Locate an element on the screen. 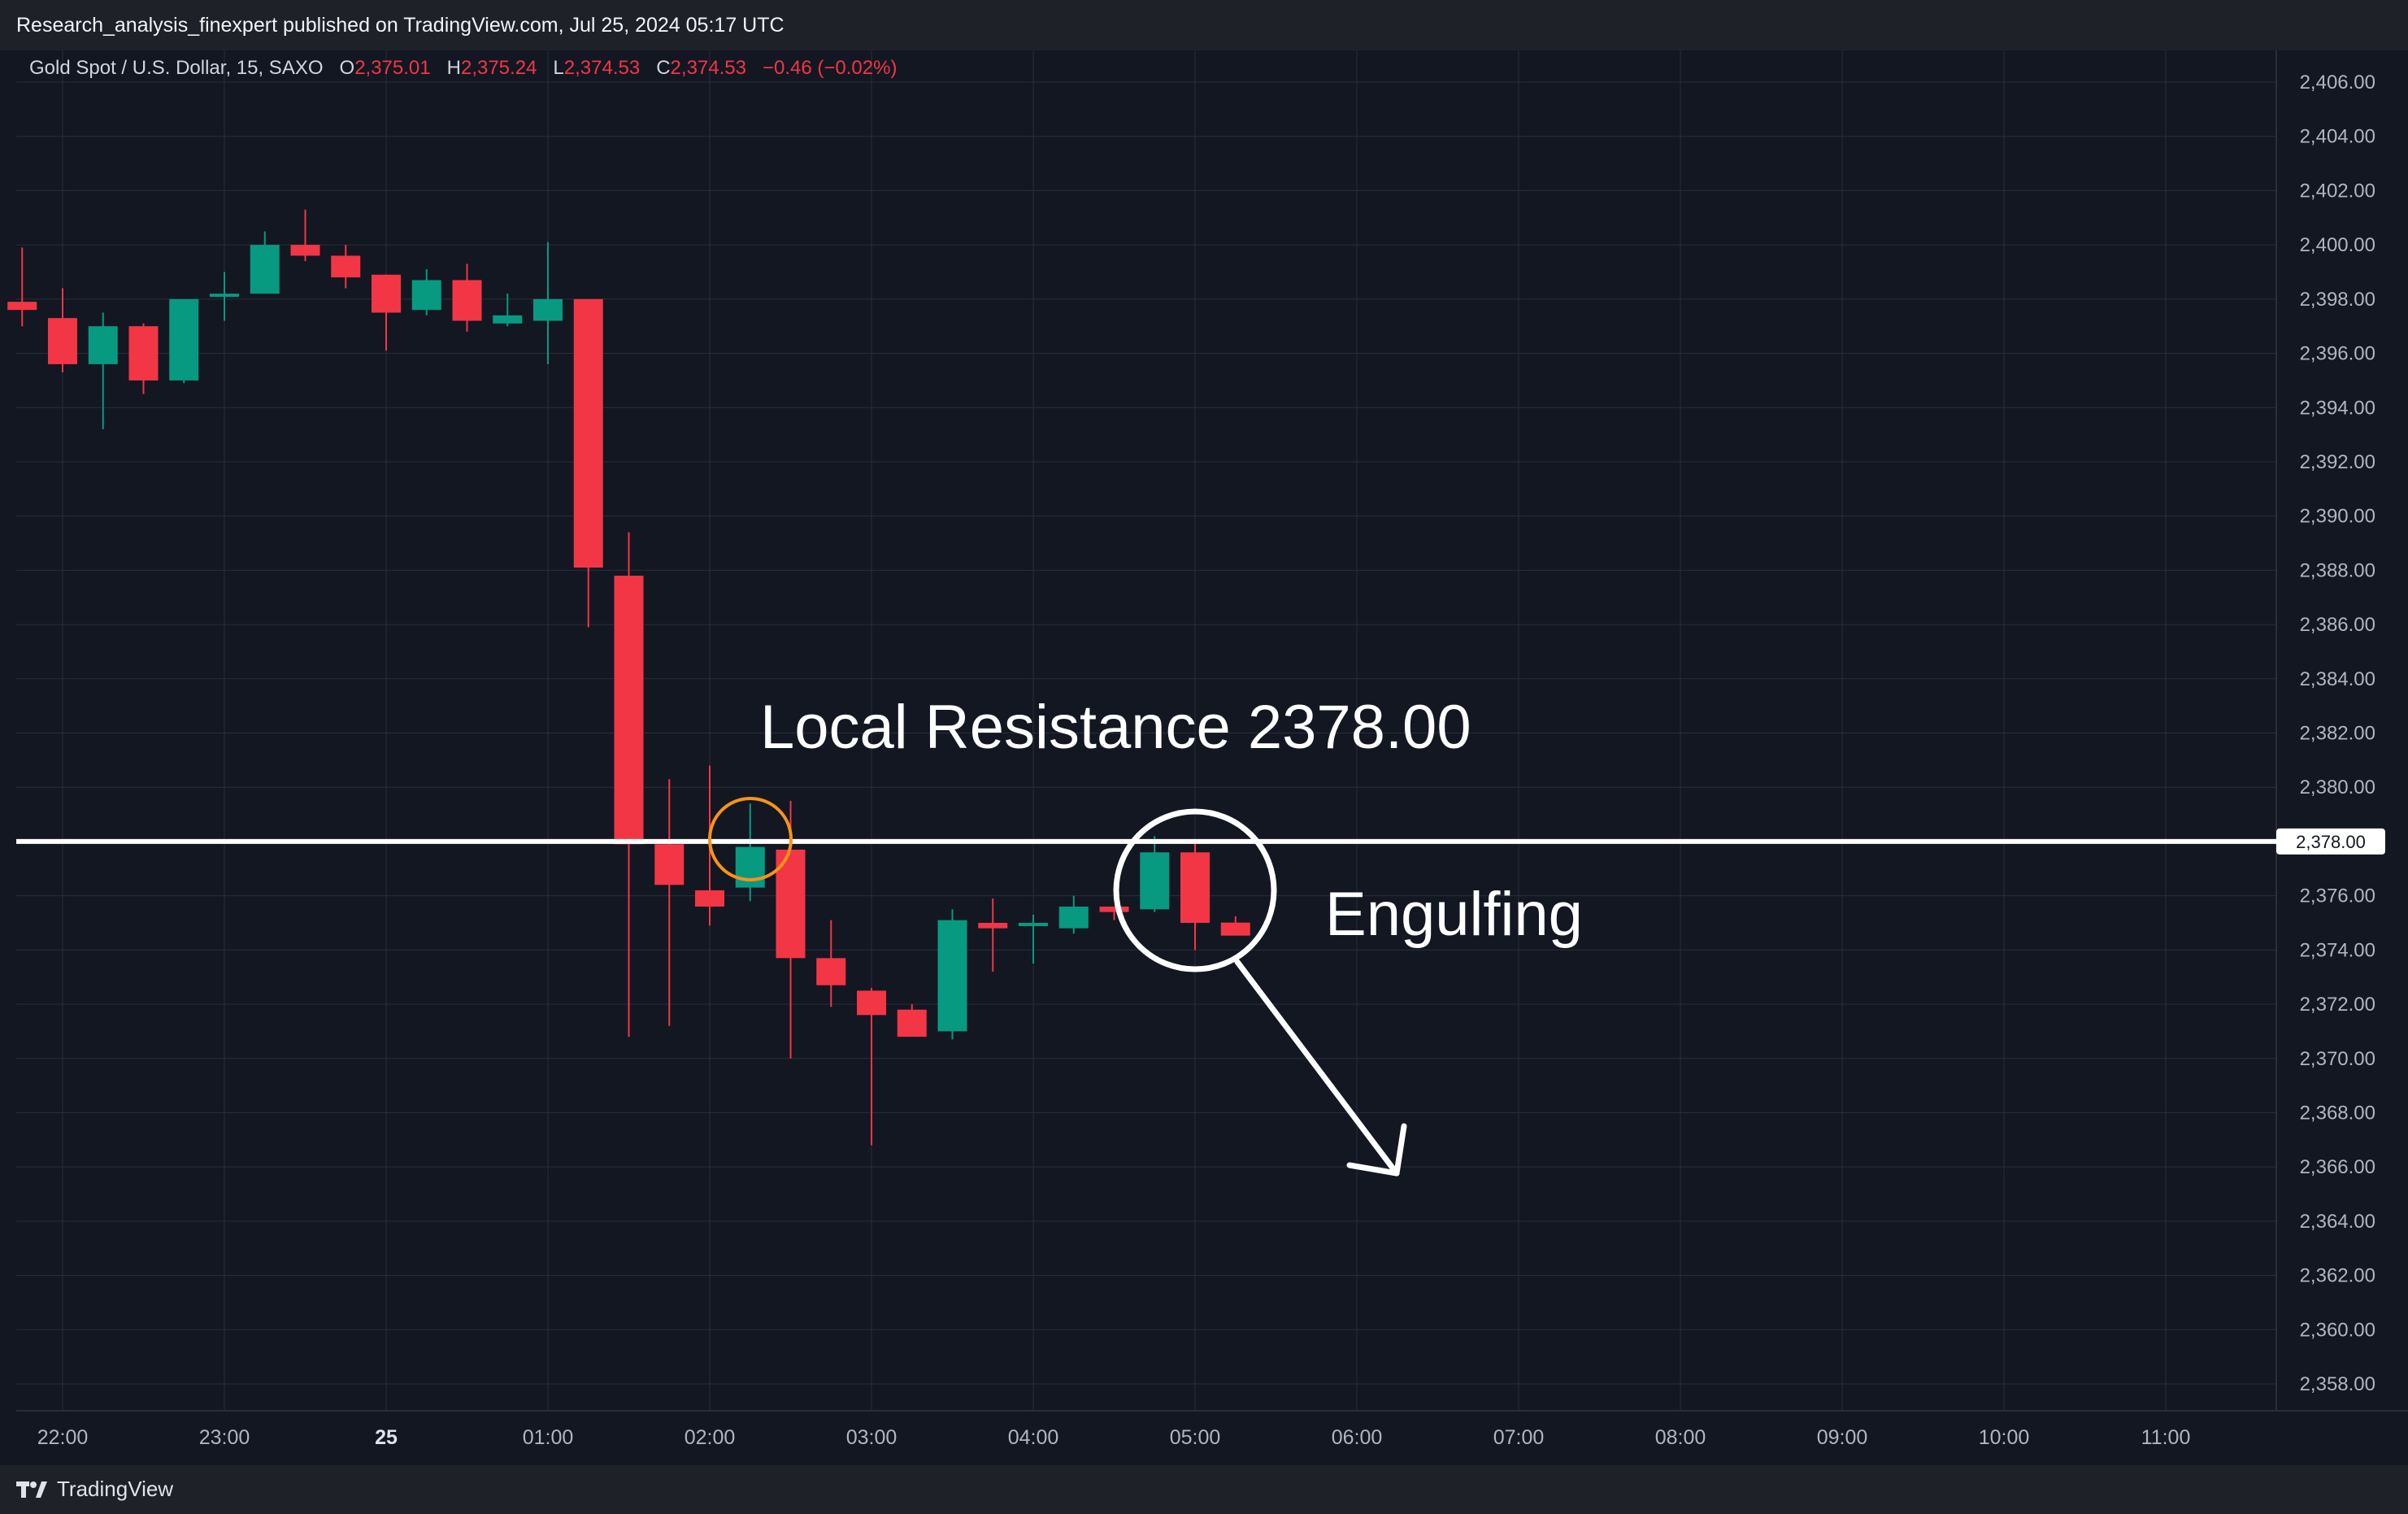  y-tick-label: 2,382.00 is located at coordinates (2337, 734).